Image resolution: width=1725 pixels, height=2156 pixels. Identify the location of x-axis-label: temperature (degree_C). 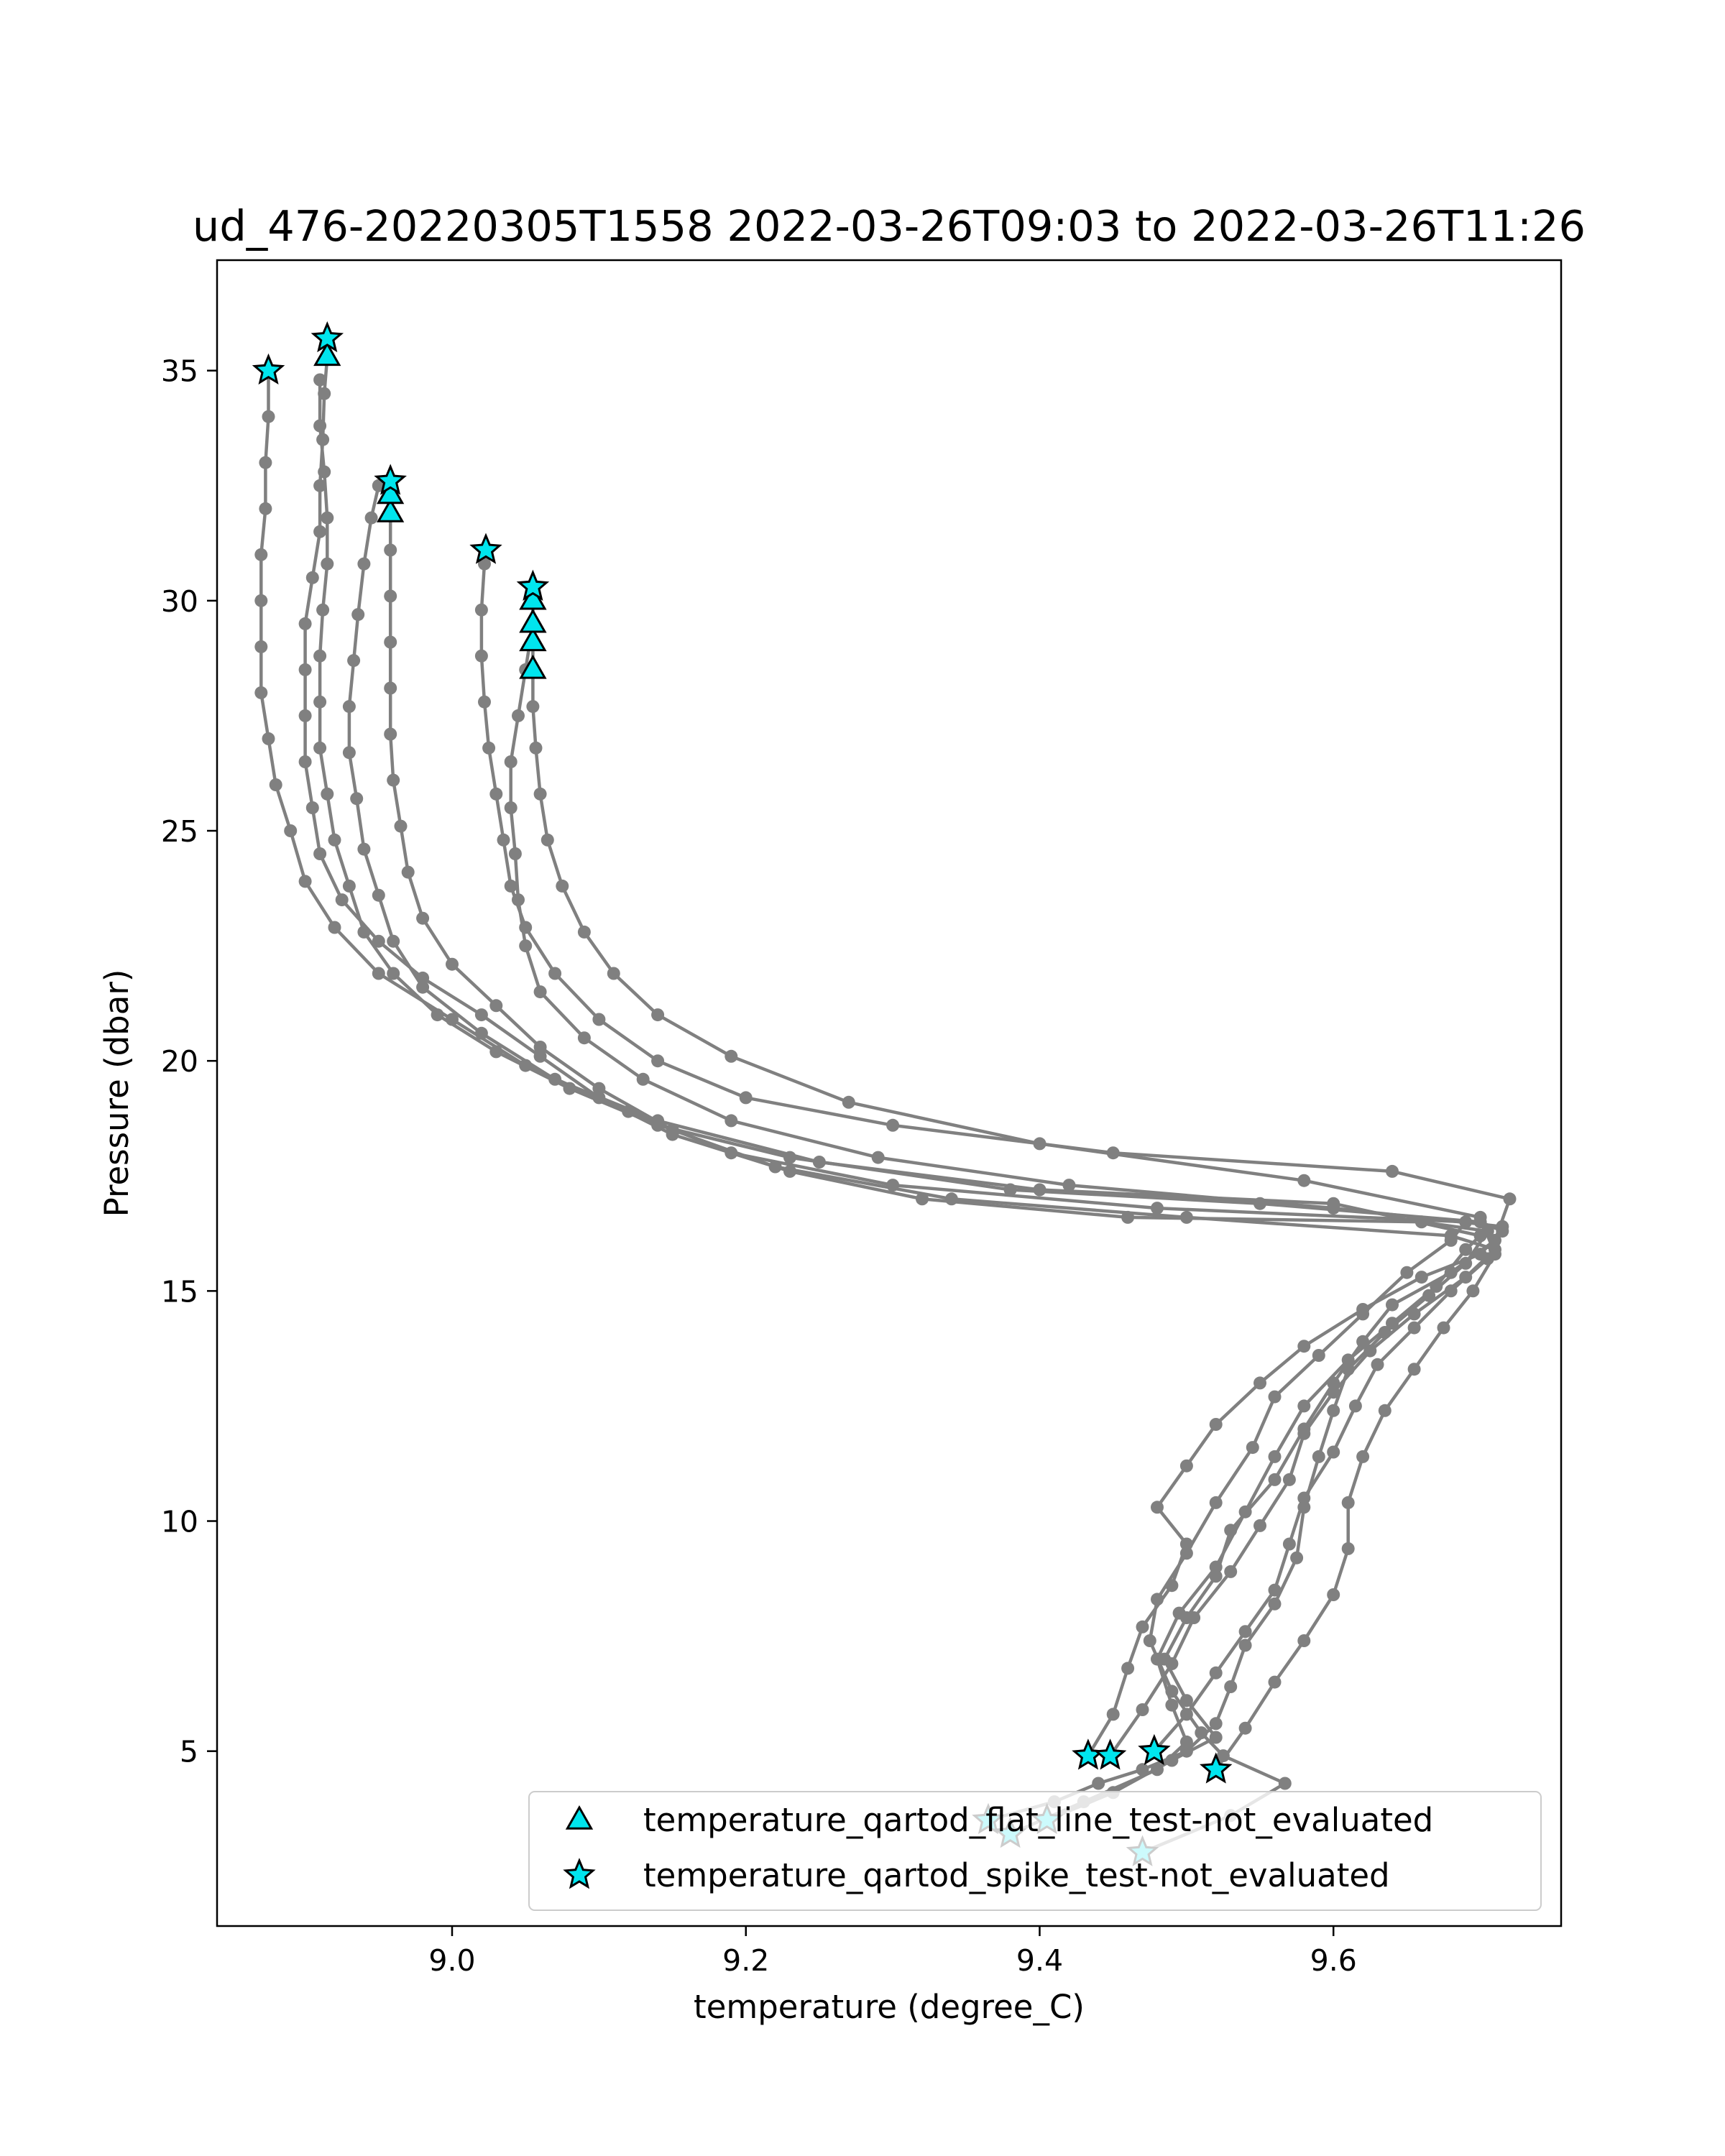
(889, 2007).